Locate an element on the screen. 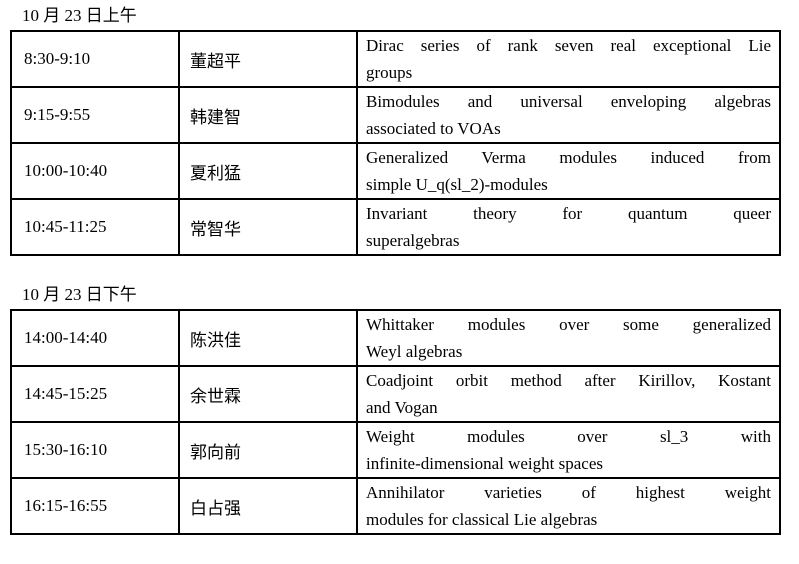  section-heading-afternoon: 10 月 23 日下午 is located at coordinates (79, 294).